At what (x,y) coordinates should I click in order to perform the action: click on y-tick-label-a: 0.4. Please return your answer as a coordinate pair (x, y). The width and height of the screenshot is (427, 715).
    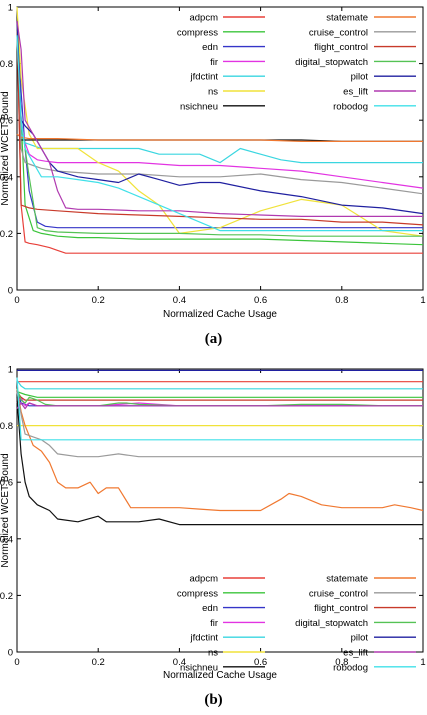
    Looking at the image, I should click on (6, 177).